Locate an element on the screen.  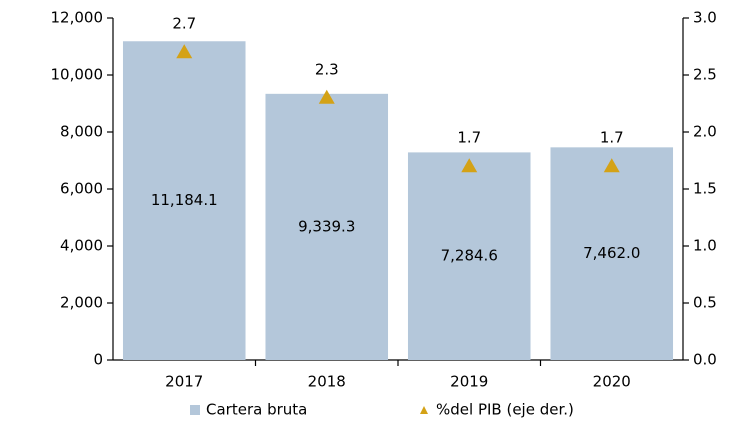
y2-tick-label: 2.0 is located at coordinates (705, 132).